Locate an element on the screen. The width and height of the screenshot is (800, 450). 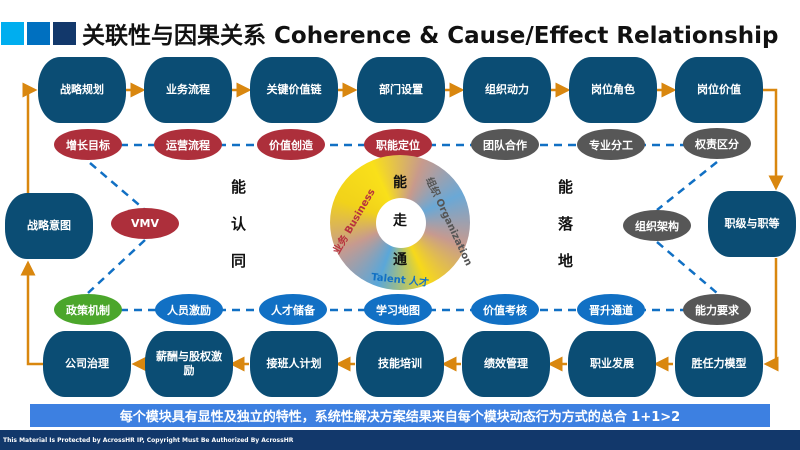
left-vertical-char: 同 is located at coordinates (239, 261).